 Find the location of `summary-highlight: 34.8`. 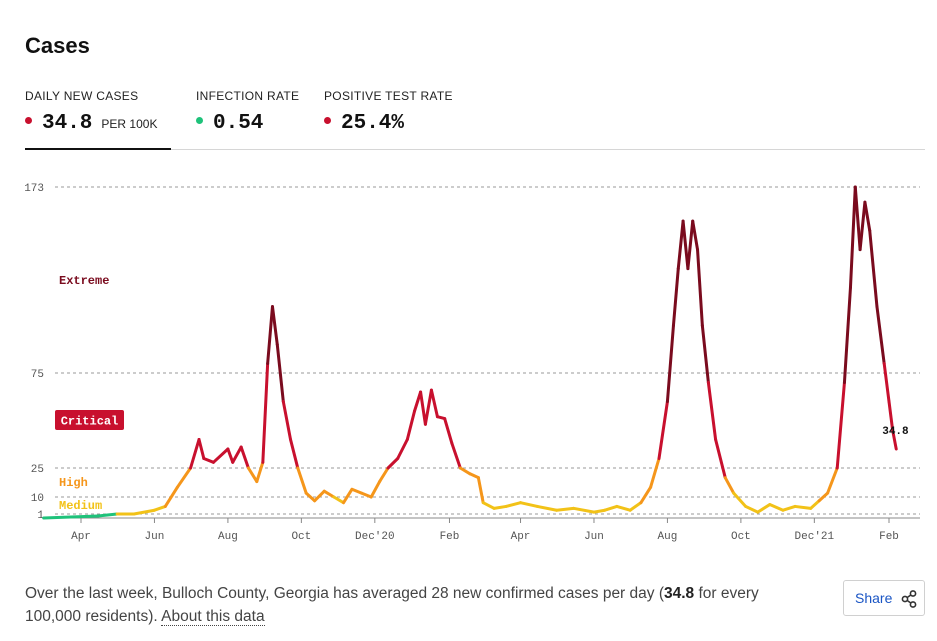

summary-highlight: 34.8 is located at coordinates (679, 593).